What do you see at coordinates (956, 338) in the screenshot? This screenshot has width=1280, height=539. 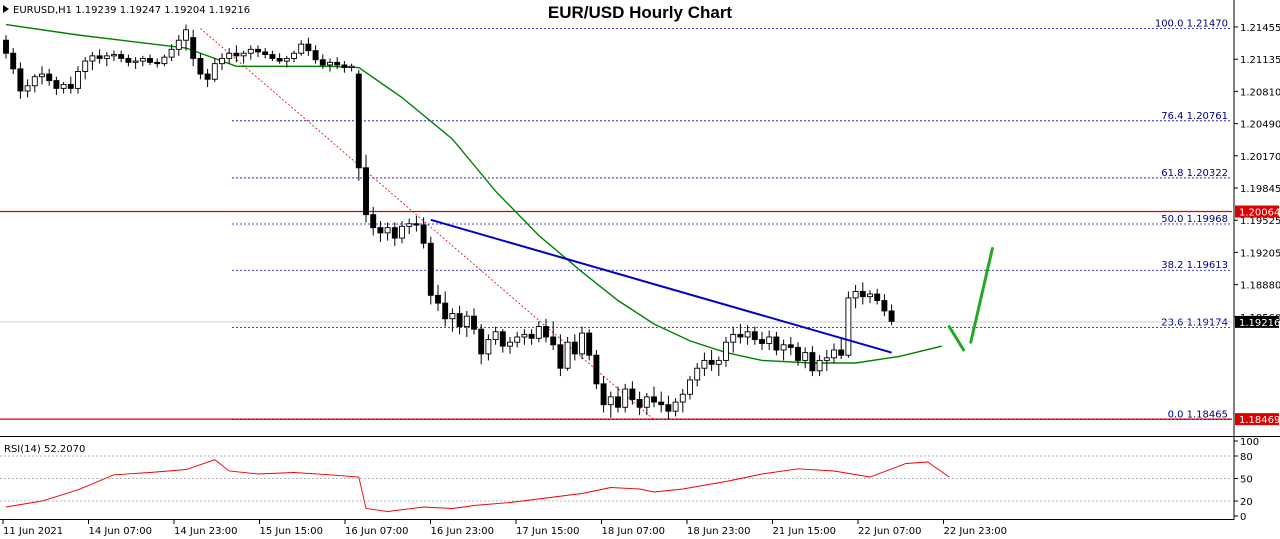 I see `projection-down-leg` at bounding box center [956, 338].